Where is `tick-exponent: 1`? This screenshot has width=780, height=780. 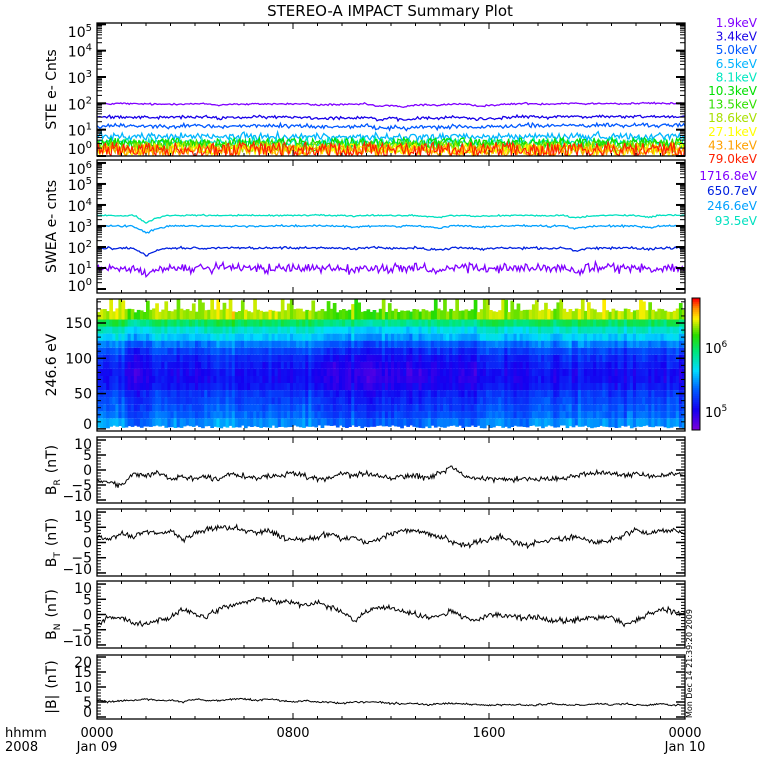
tick-exponent: 1 is located at coordinates (89, 127).